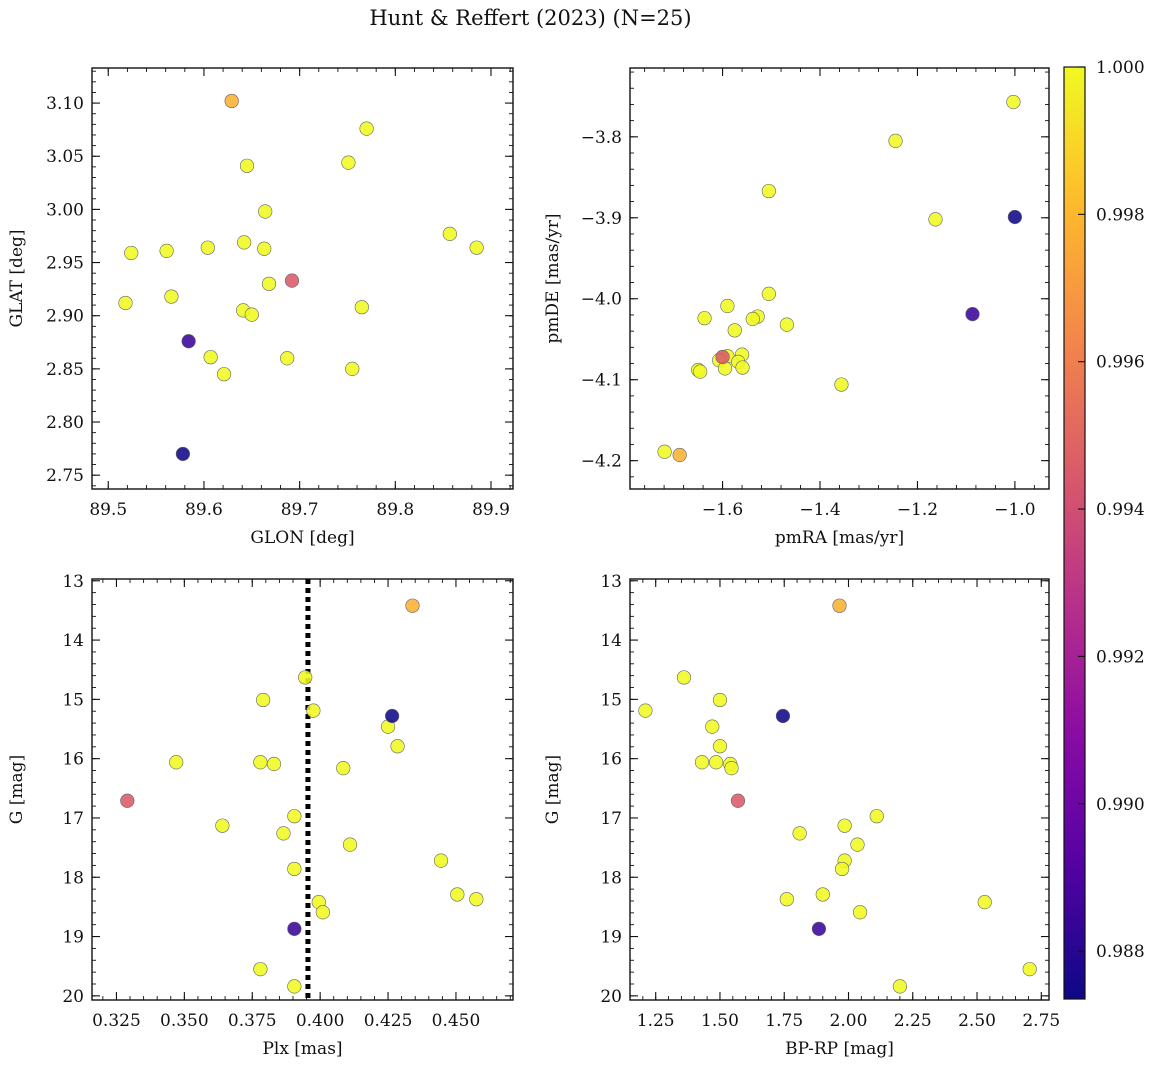  What do you see at coordinates (611, 700) in the screenshot?
I see `y-tick-label: 15` at bounding box center [611, 700].